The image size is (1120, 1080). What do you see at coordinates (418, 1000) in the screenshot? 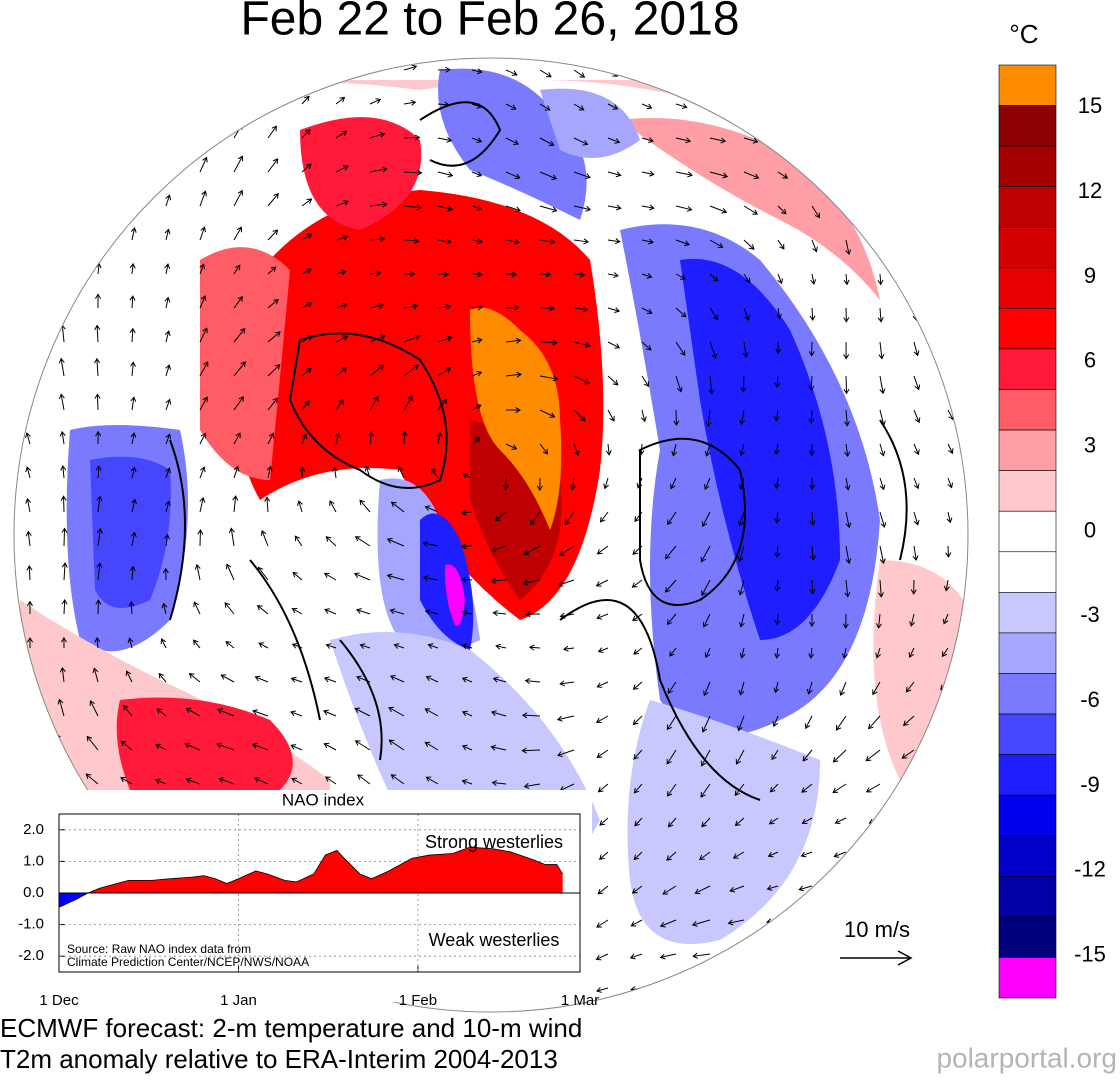
I see `x-tick-label: 1 Feb` at bounding box center [418, 1000].